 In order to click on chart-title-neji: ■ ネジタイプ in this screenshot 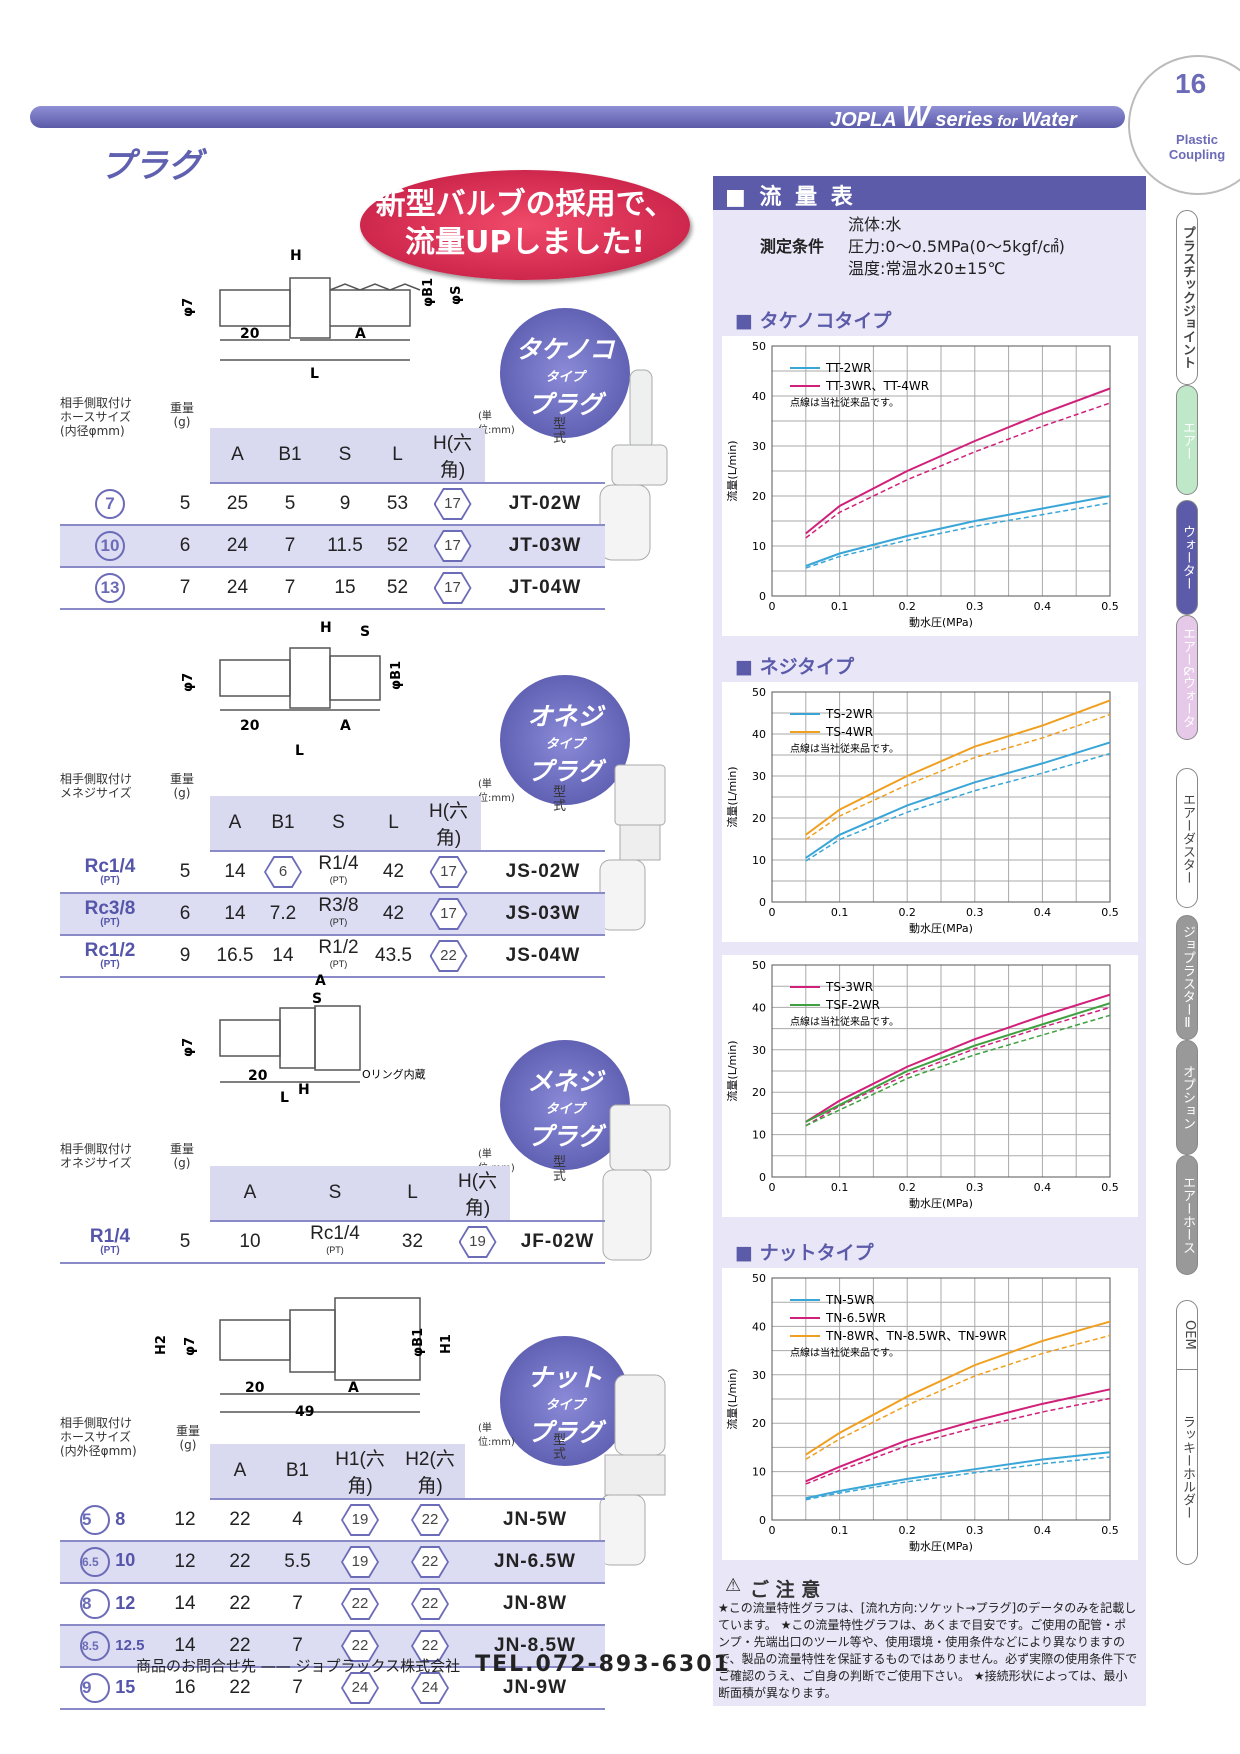, I will do `click(795, 667)`.